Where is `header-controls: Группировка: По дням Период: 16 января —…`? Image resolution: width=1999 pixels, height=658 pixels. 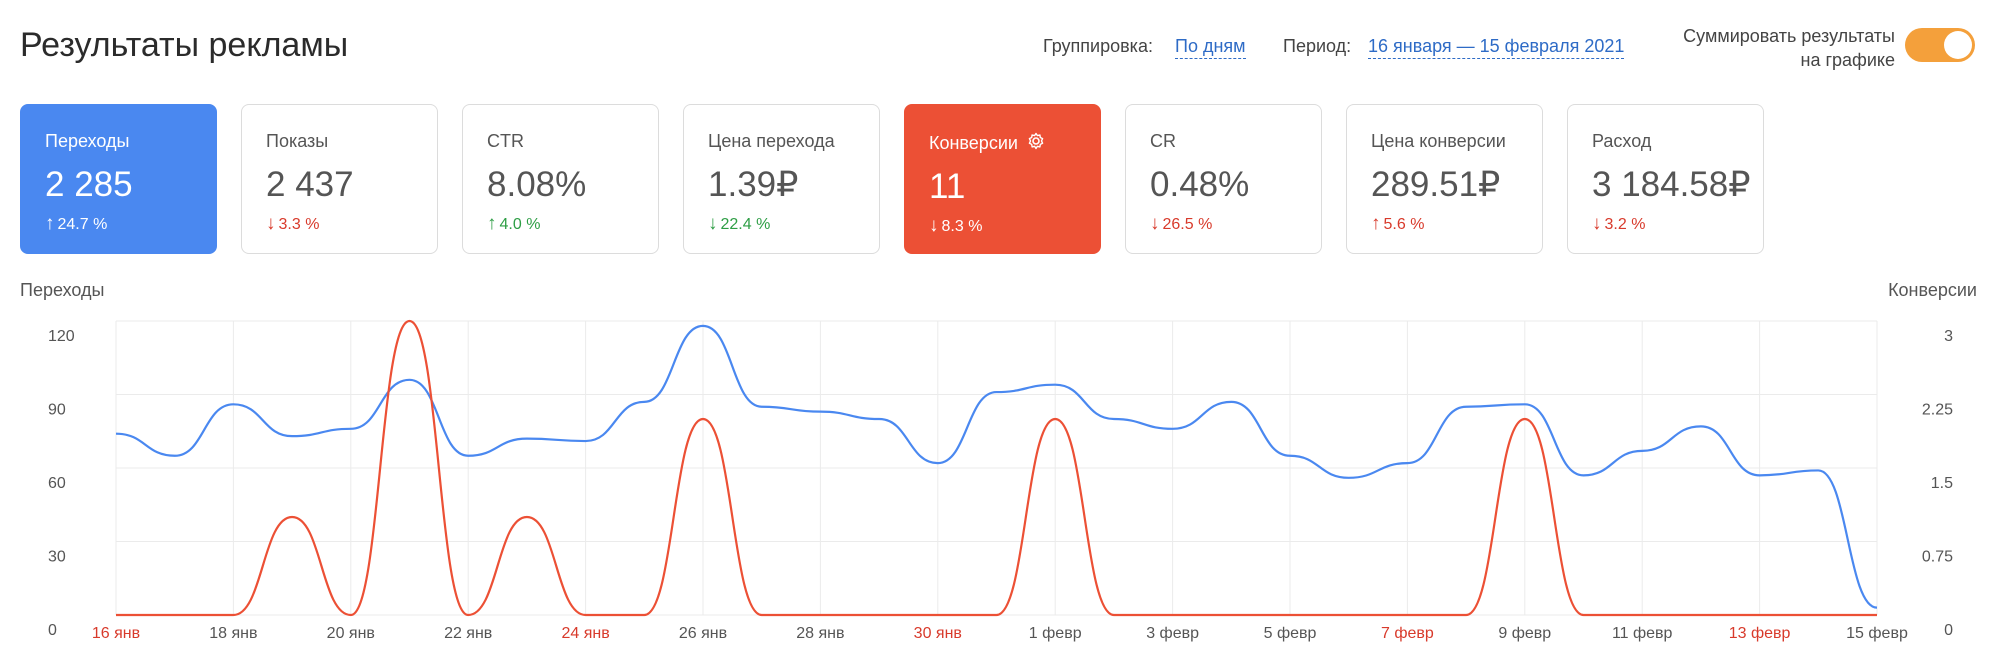
header-controls: Группировка: По дням Период: 16 января —… is located at coordinates (999, 47).